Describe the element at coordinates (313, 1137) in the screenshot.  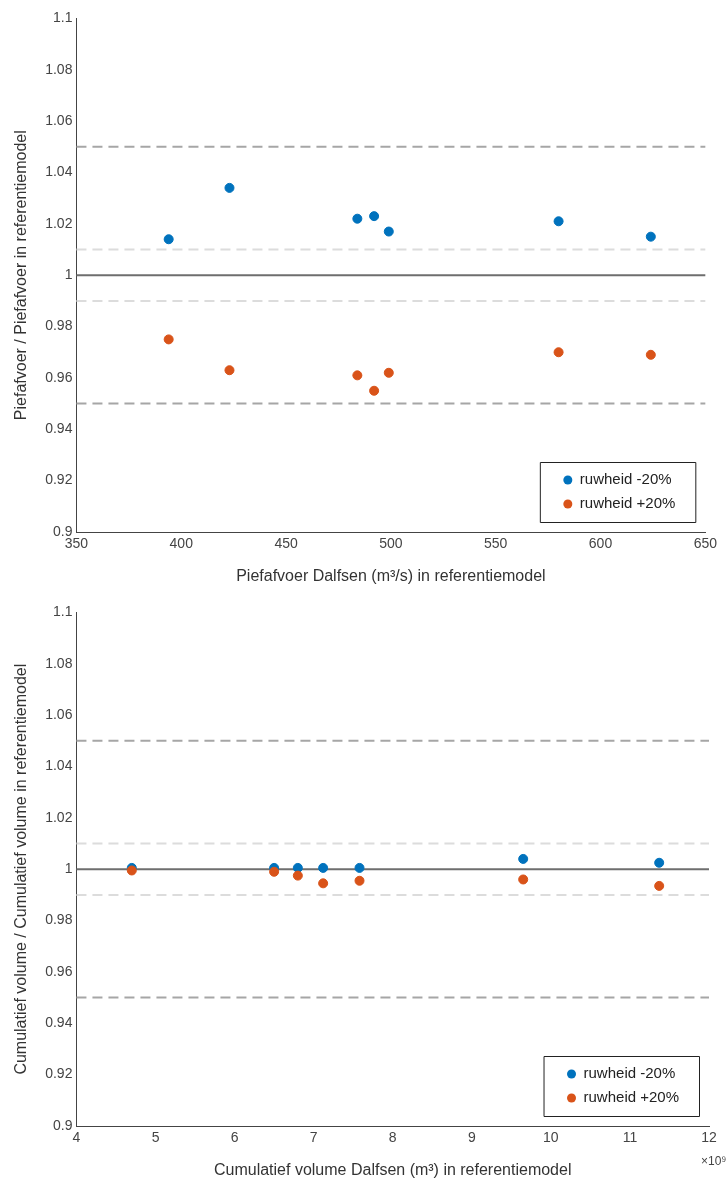
I see `x-tick-label: 7` at that location.